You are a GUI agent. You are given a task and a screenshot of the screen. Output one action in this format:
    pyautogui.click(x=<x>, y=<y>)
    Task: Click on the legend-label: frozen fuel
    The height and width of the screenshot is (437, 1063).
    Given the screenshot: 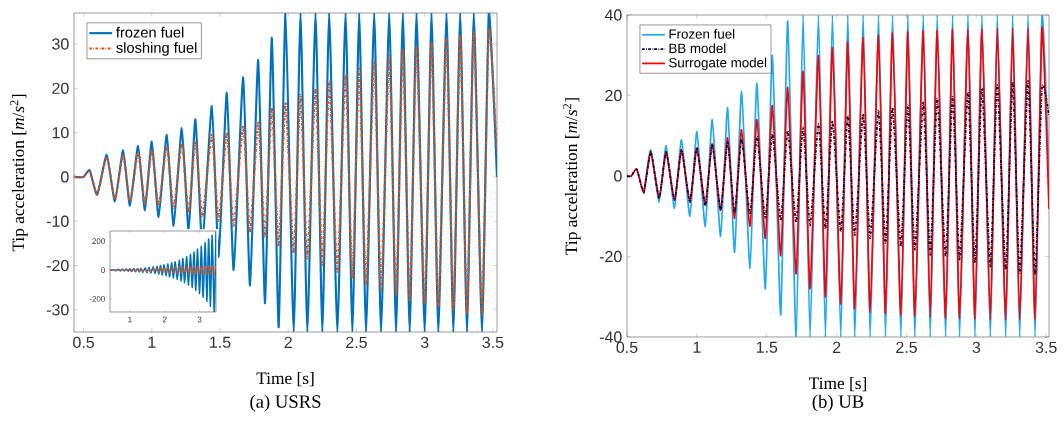 What is the action you would take?
    pyautogui.click(x=150, y=32)
    